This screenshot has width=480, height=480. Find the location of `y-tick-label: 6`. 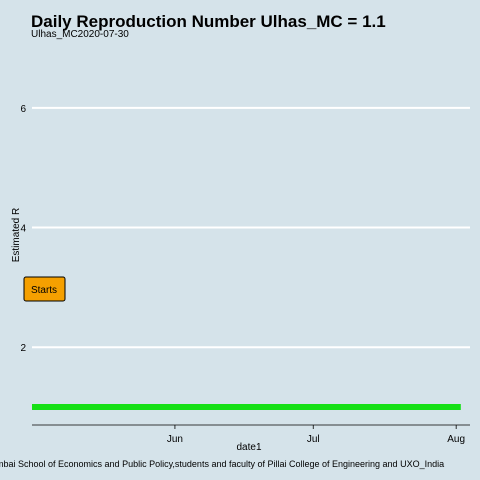

y-tick-label: 6 is located at coordinates (23, 109).